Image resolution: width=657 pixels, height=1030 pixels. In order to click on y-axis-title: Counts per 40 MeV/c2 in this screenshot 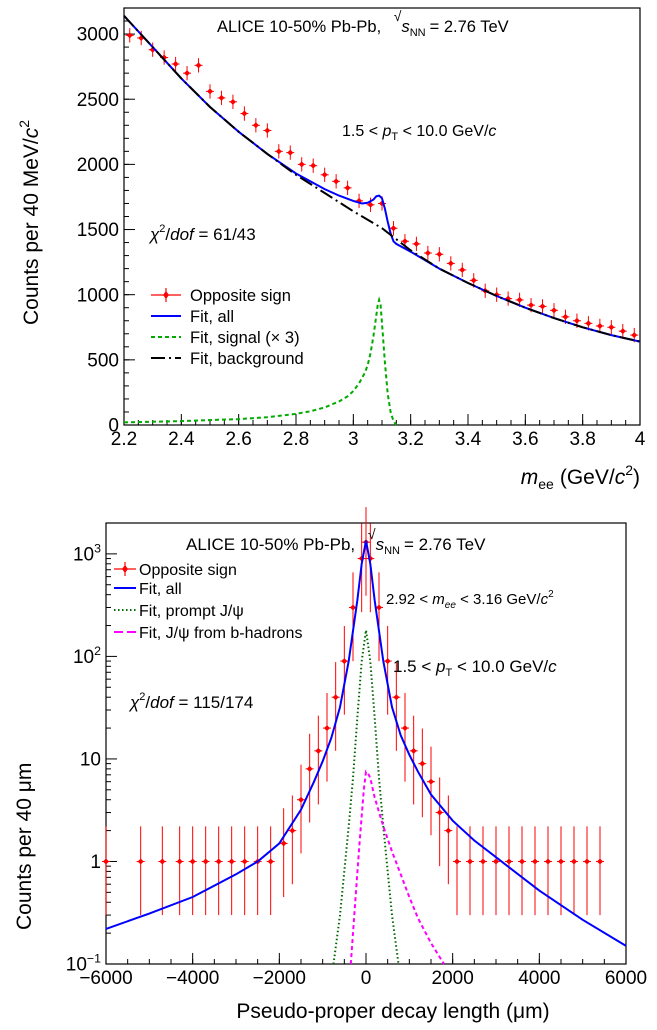, I will do `click(29, 222)`.